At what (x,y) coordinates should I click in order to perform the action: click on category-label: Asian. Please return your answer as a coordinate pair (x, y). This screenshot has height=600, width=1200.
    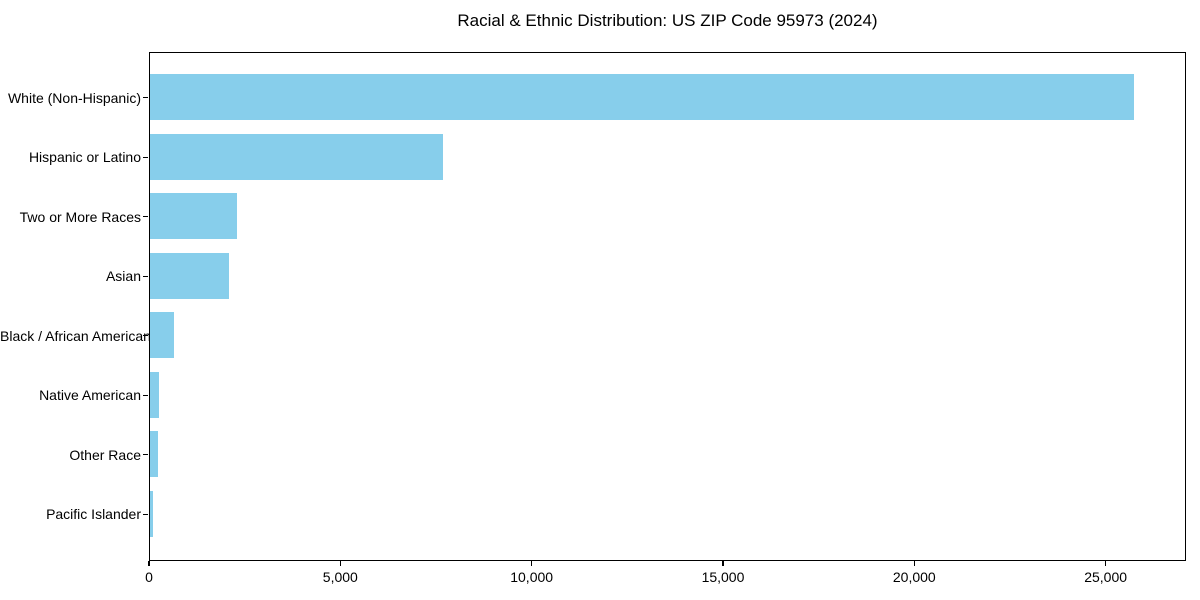
    Looking at the image, I should click on (123, 276).